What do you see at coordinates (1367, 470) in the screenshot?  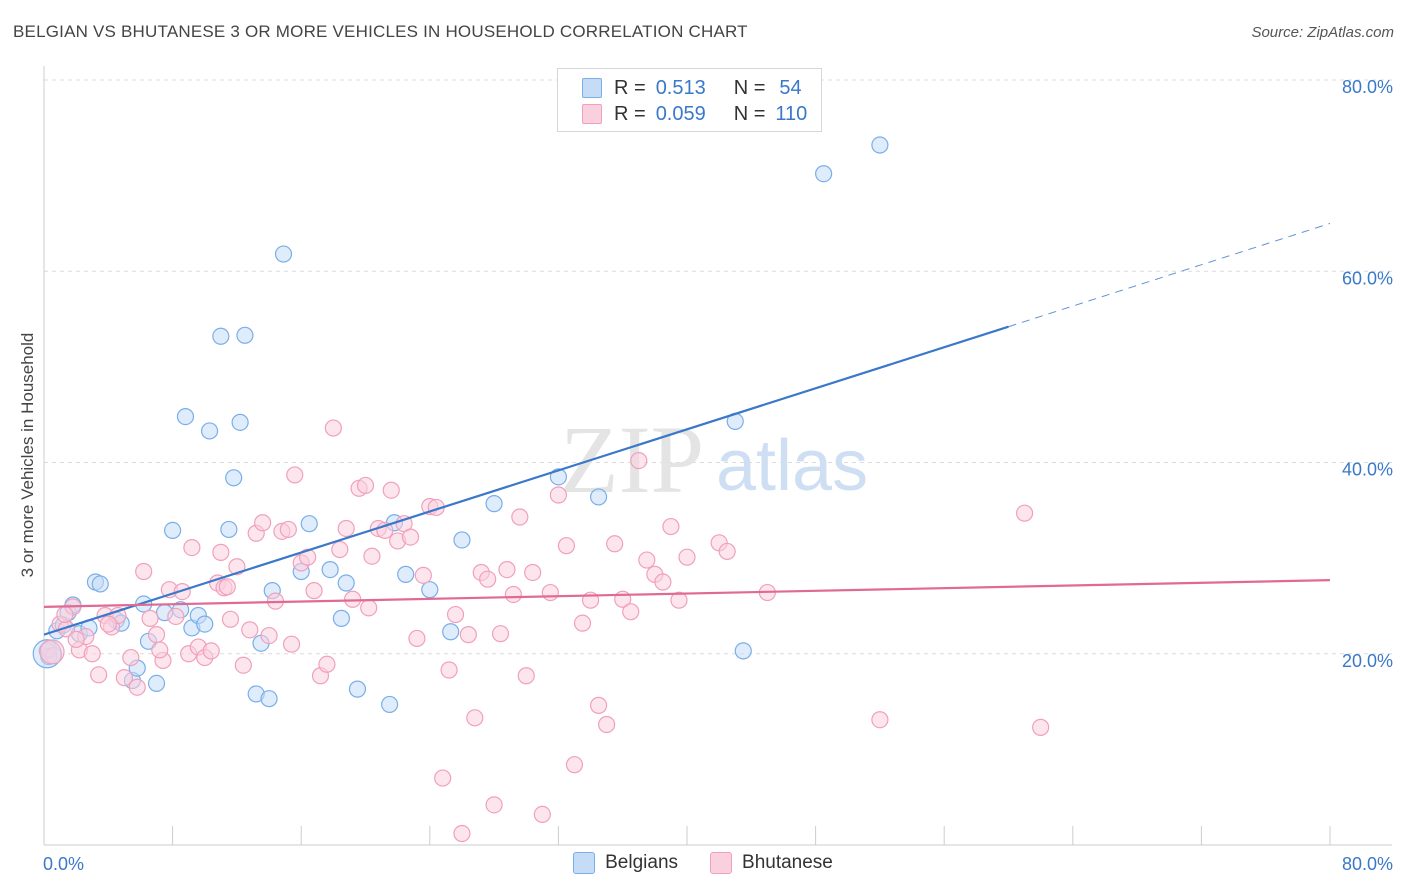 I see `y-tick-label: 40.0%` at bounding box center [1367, 470].